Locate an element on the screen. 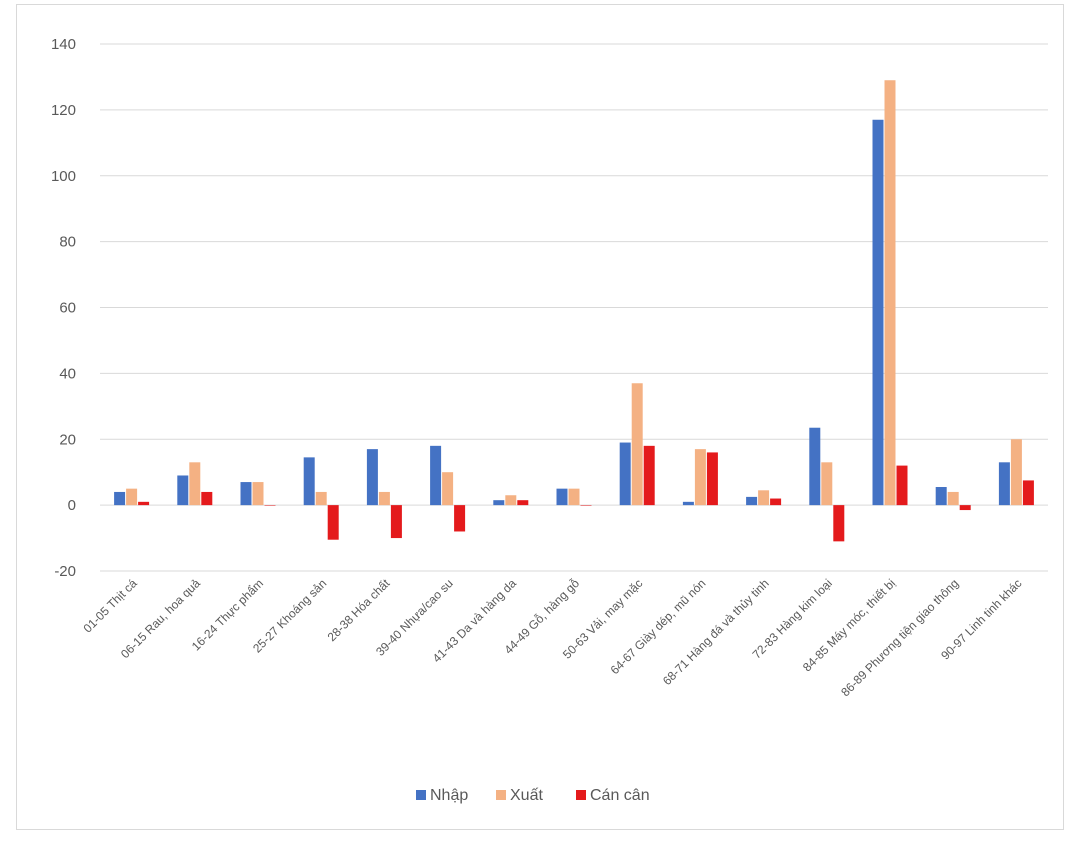 This screenshot has width=1072, height=841. y-tick-label: -20 is located at coordinates (65, 571).